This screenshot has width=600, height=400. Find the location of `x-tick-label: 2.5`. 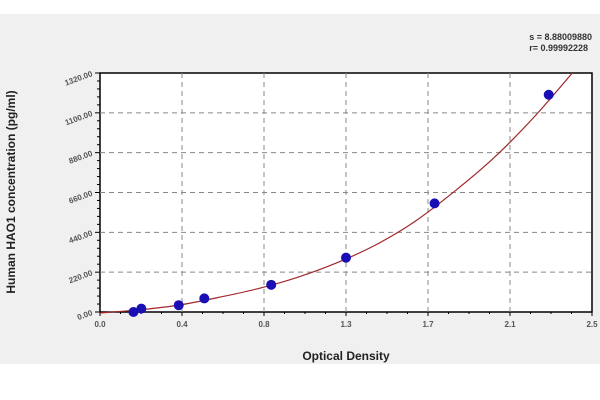

x-tick-label: 2.5 is located at coordinates (592, 324).